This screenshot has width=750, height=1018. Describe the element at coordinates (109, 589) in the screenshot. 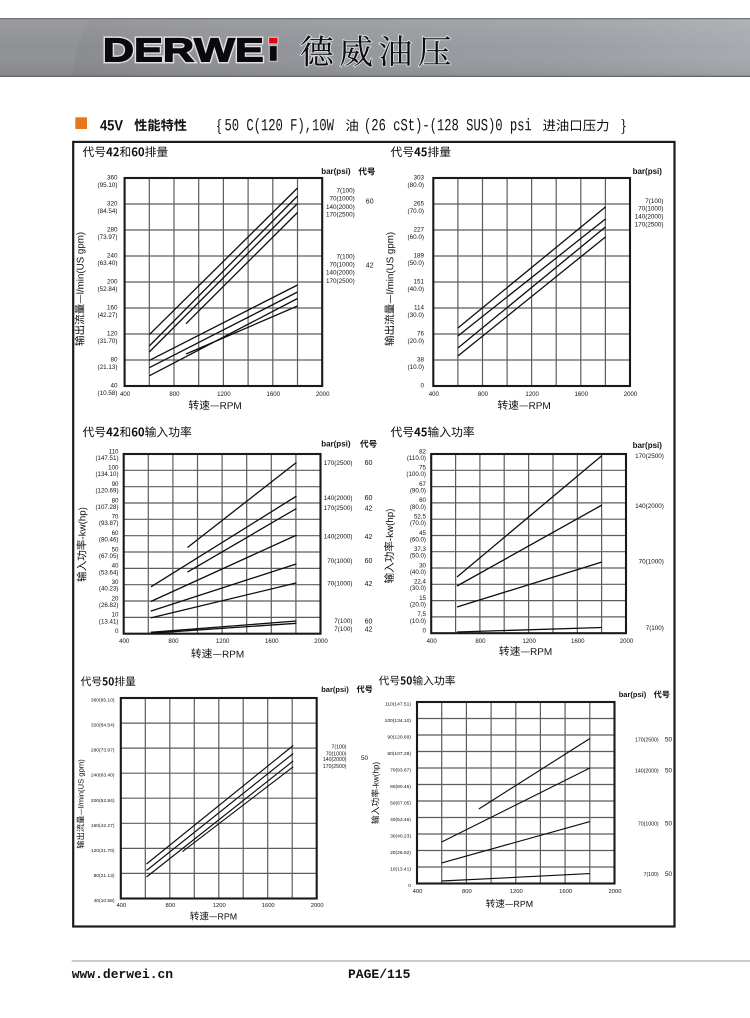

I see `svg-text: (40.23)` at that location.